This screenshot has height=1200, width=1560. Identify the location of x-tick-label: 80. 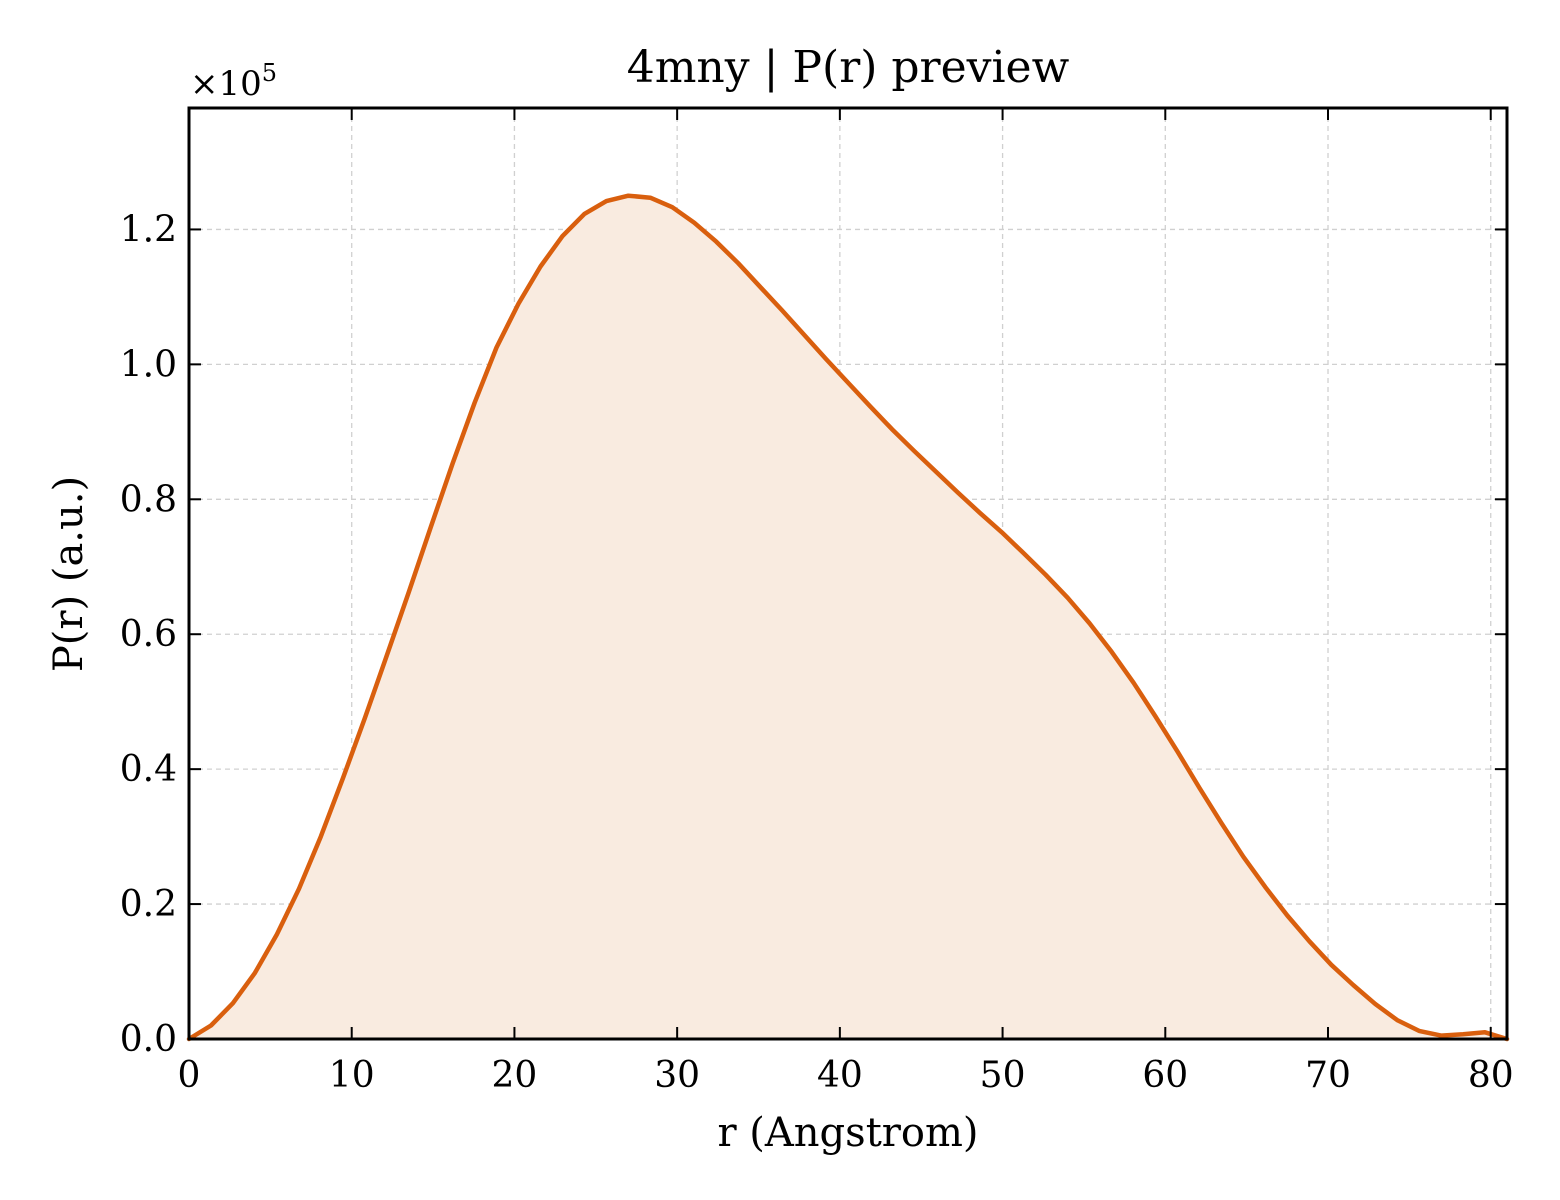
(1491, 1075).